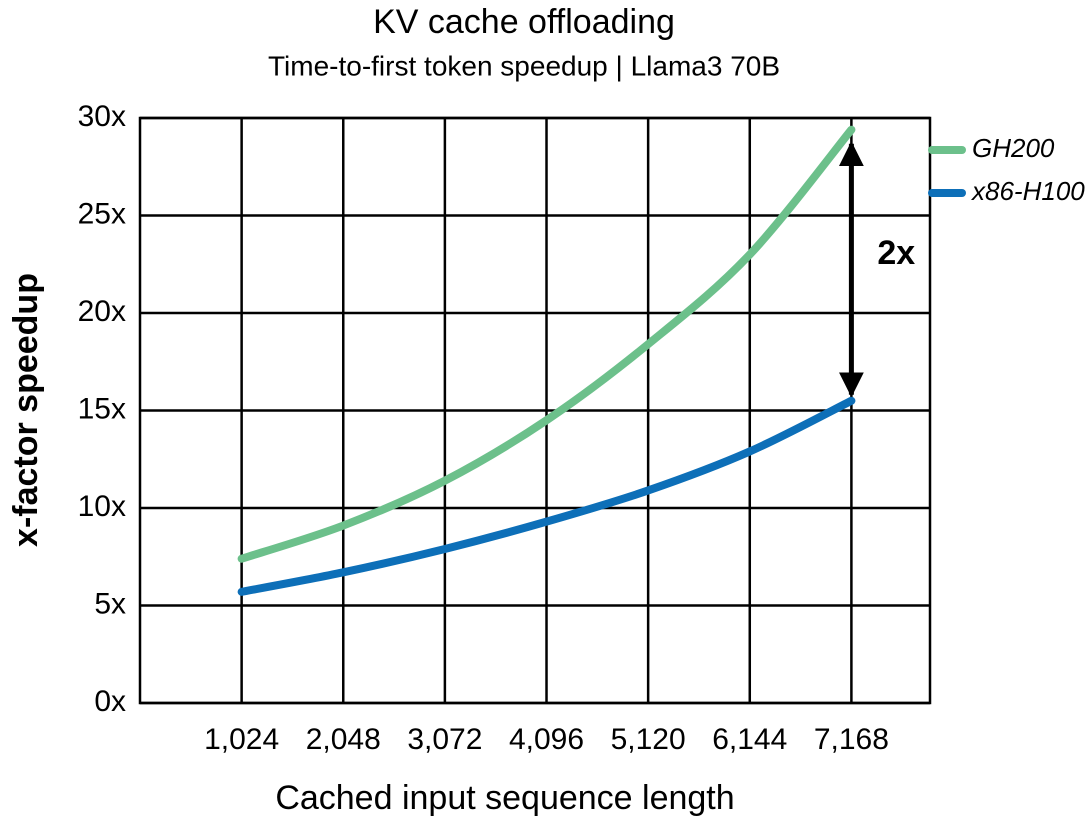 This screenshot has height=825, width=1091. Describe the element at coordinates (241, 739) in the screenshot. I see `x-tick-label: 1,024` at that location.